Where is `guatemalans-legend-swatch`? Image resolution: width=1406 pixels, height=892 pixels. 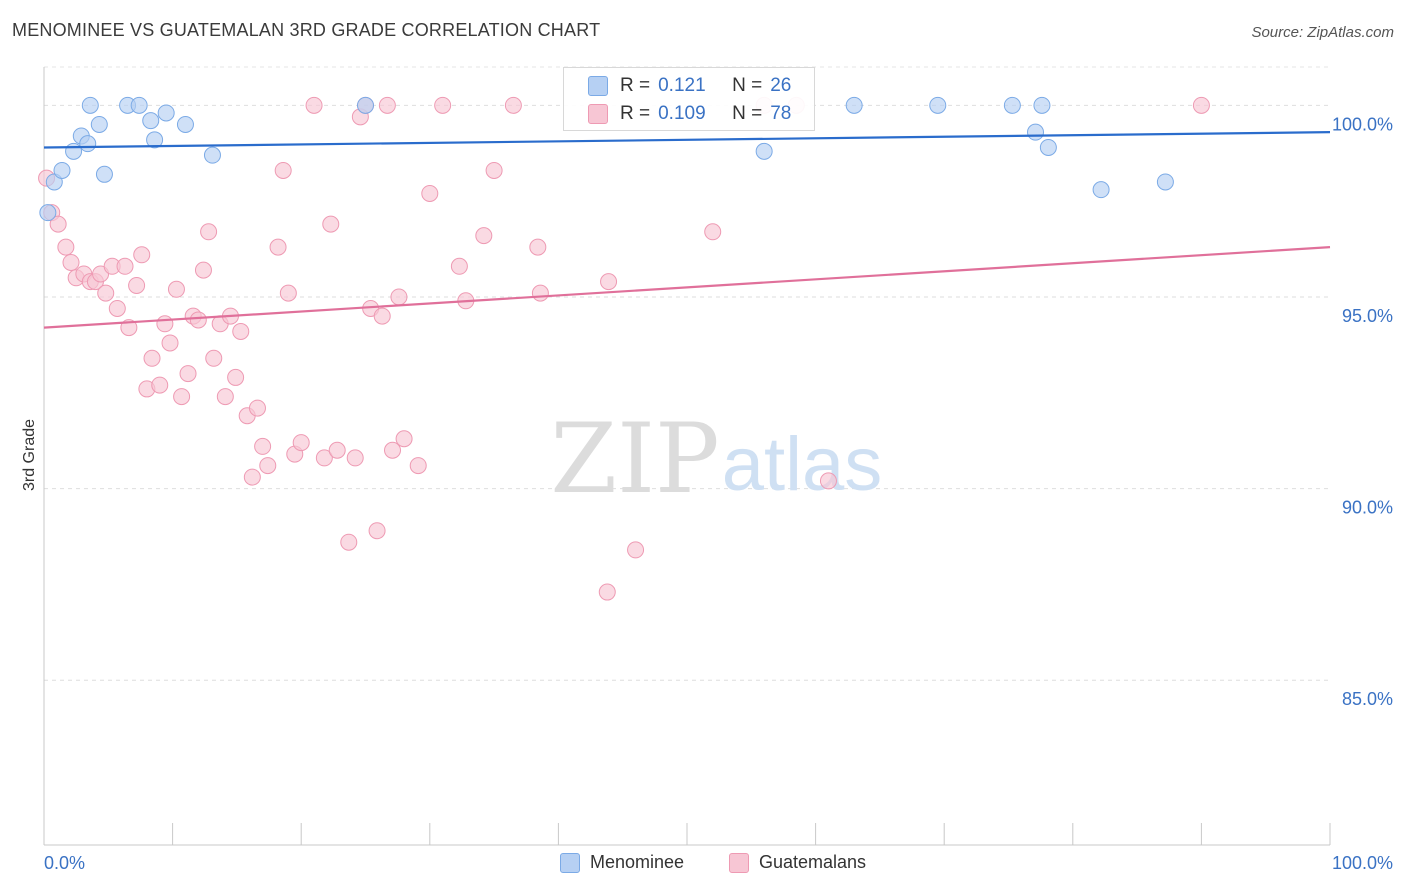
guatemalans-legend-swatch is located at coordinates (739, 862).